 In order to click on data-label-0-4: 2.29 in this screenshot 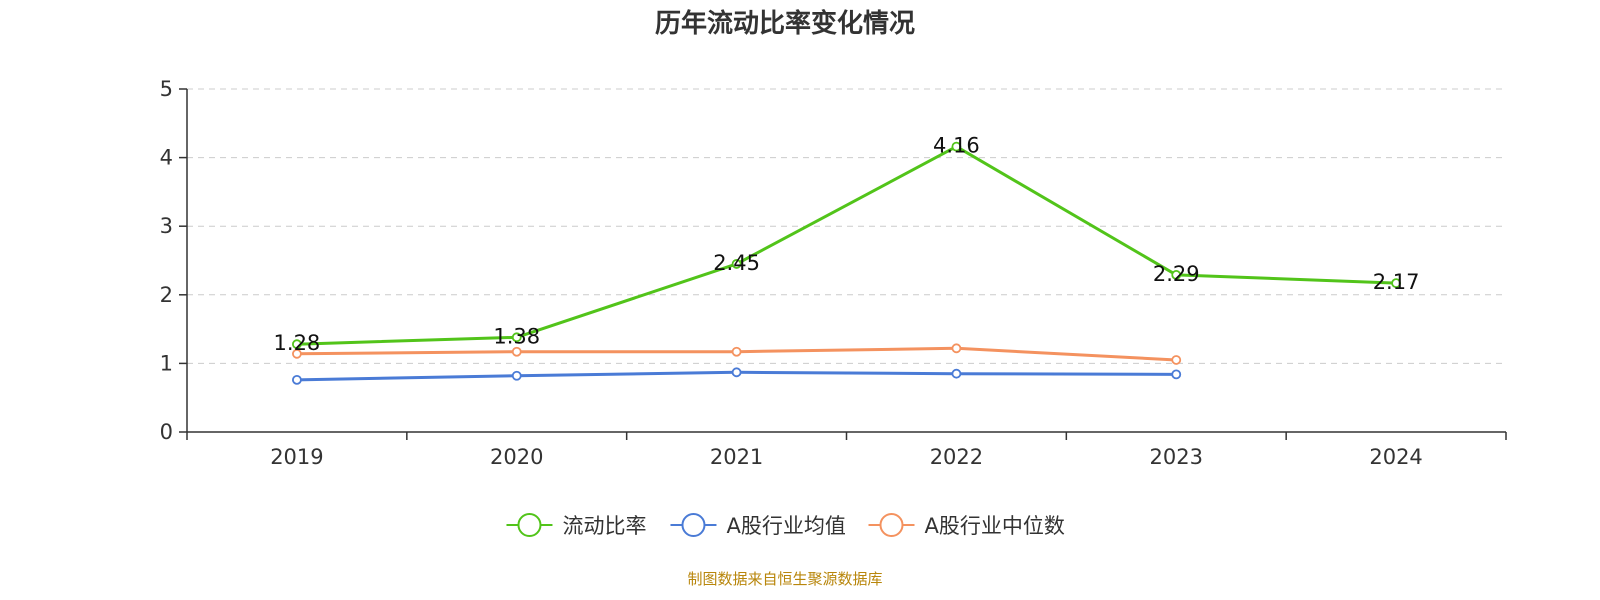, I will do `click(1176, 274)`.